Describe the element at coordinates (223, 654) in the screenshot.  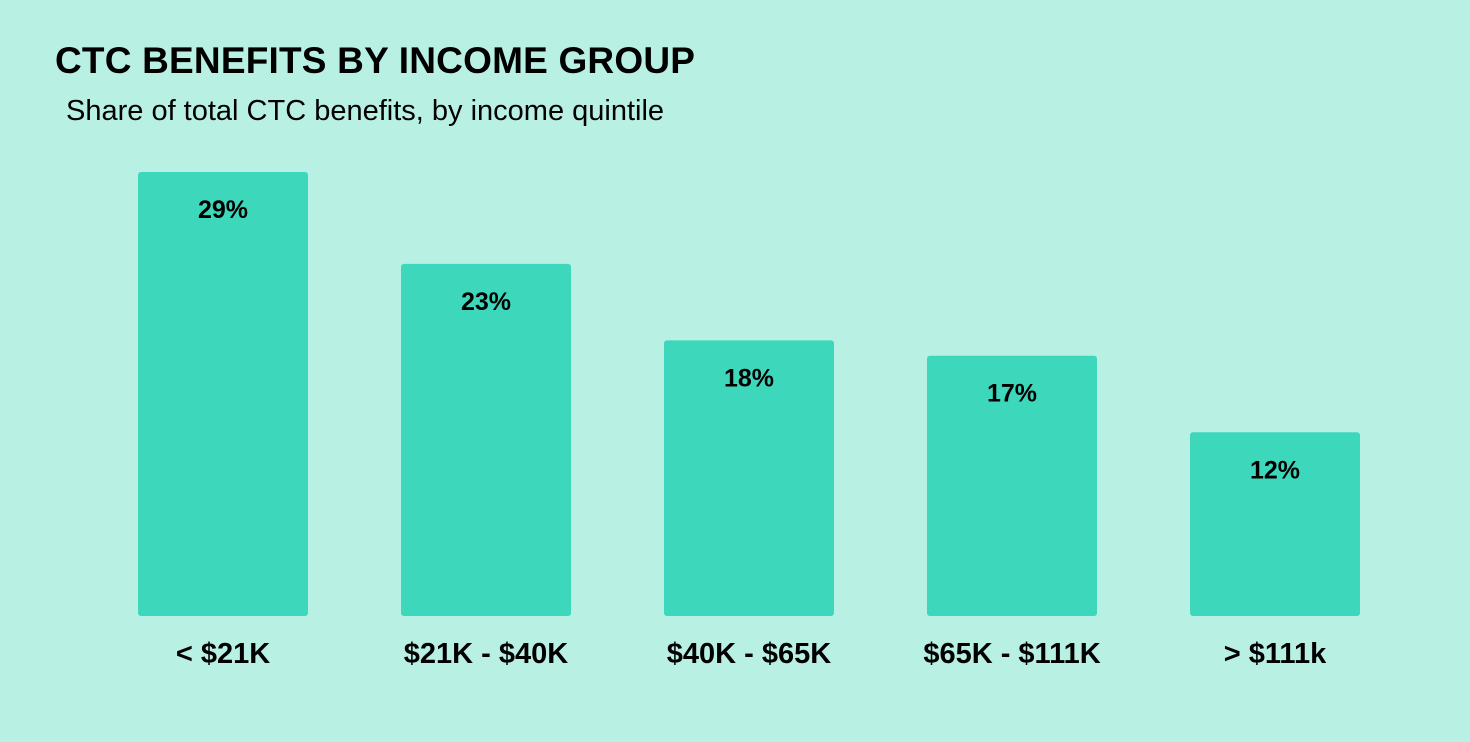
I see `category-label: < $21K` at that location.